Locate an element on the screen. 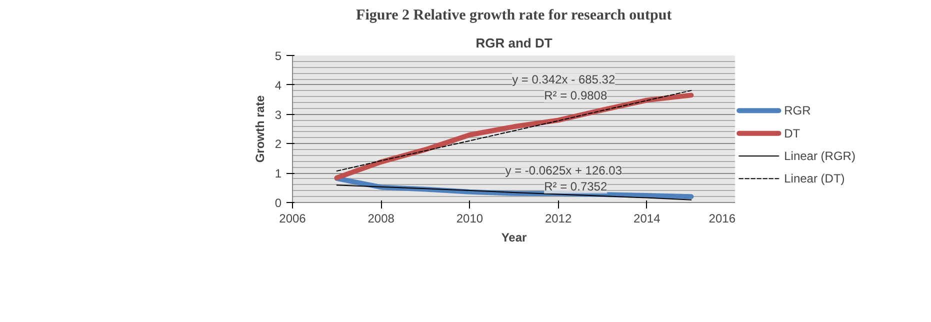 The image size is (931, 322). y-tick-label: 4 is located at coordinates (278, 85).